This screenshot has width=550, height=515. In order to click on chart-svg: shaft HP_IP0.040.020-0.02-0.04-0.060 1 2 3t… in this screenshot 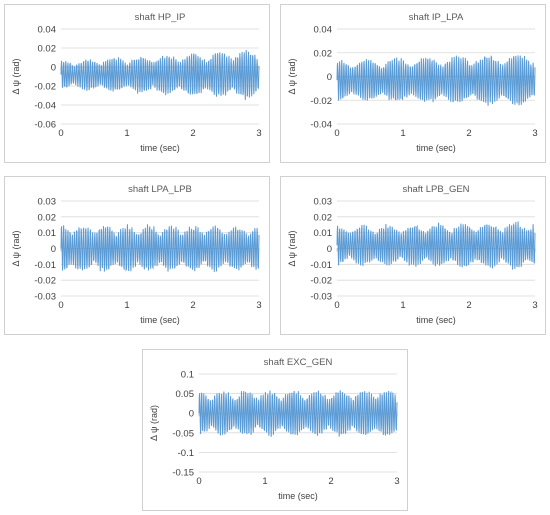, I will do `click(136, 82)`.